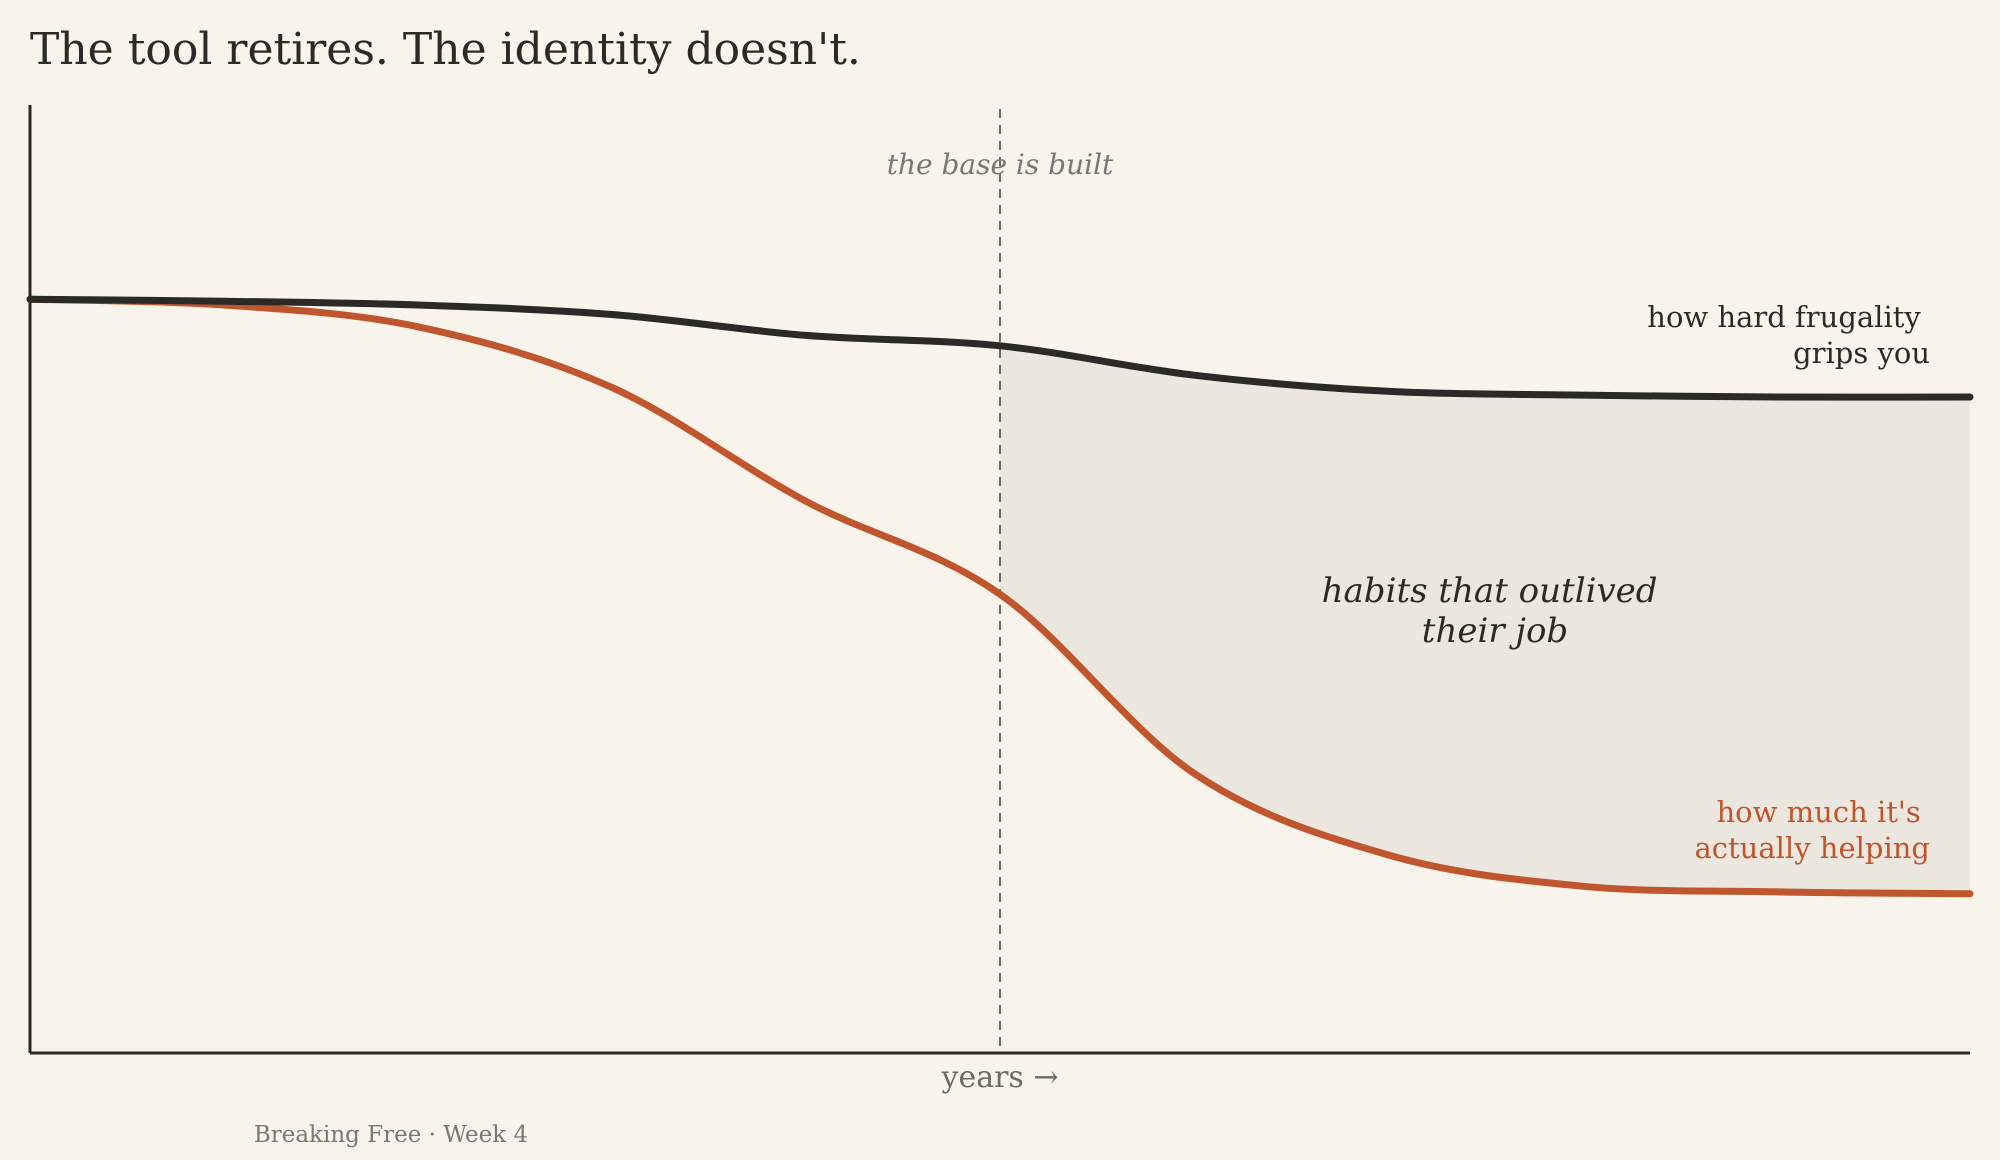  What do you see at coordinates (1000, 1077) in the screenshot?
I see `x-axis-label: years →` at bounding box center [1000, 1077].